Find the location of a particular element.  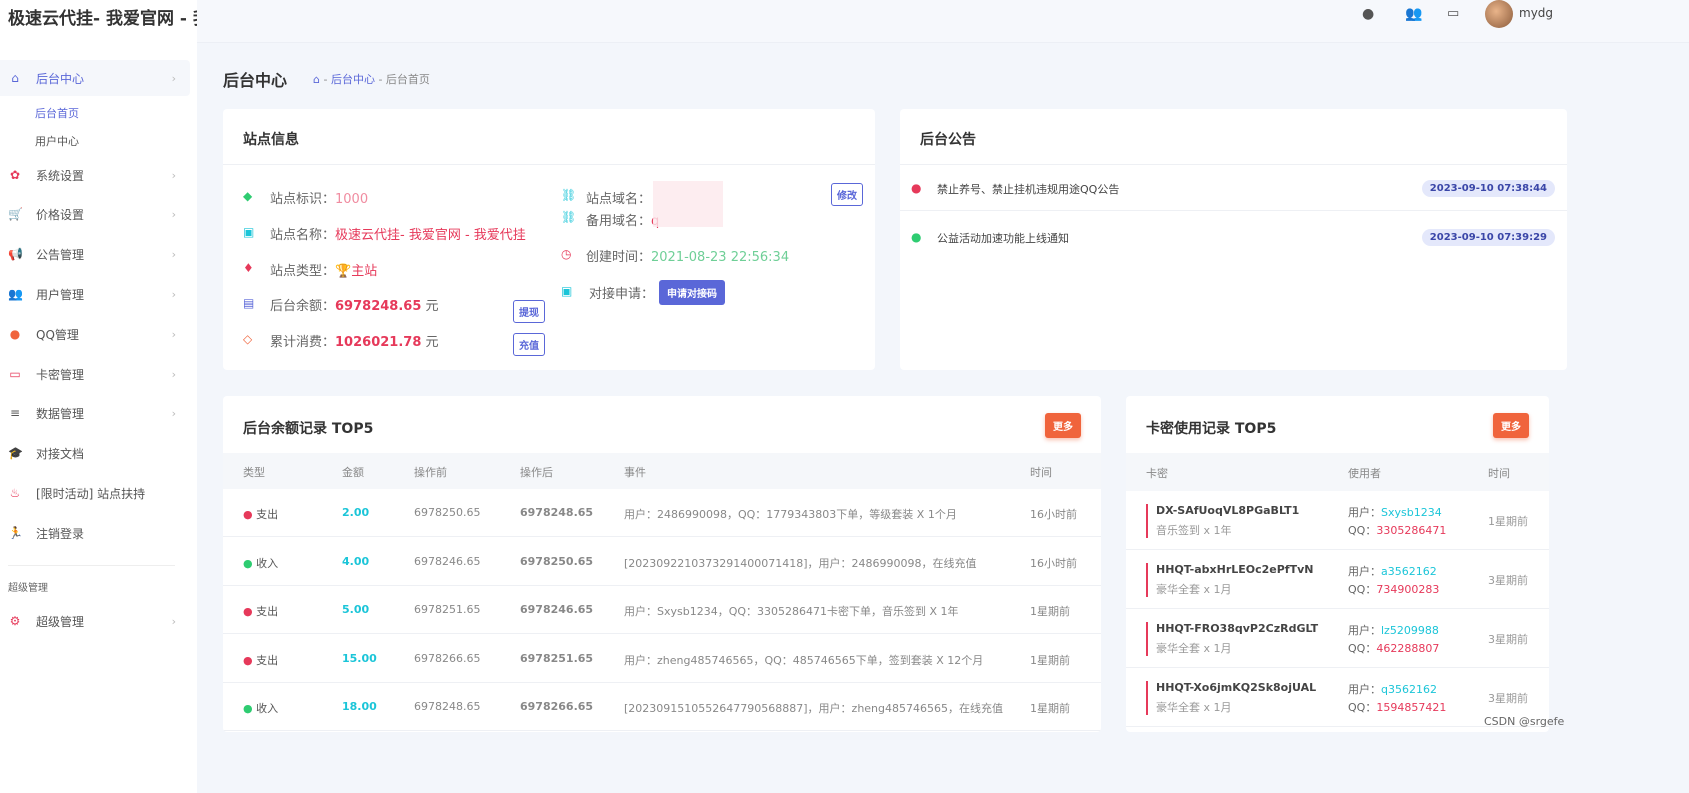

type: 收入 is located at coordinates (267, 708).